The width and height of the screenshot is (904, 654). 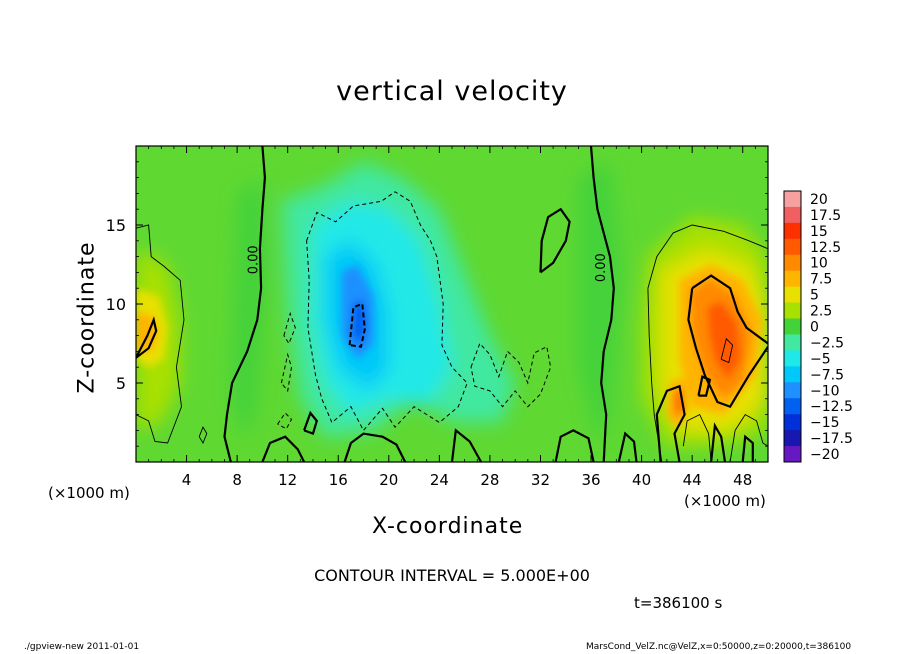 What do you see at coordinates (448, 526) in the screenshot?
I see `x-axis-label: X-coordinate` at bounding box center [448, 526].